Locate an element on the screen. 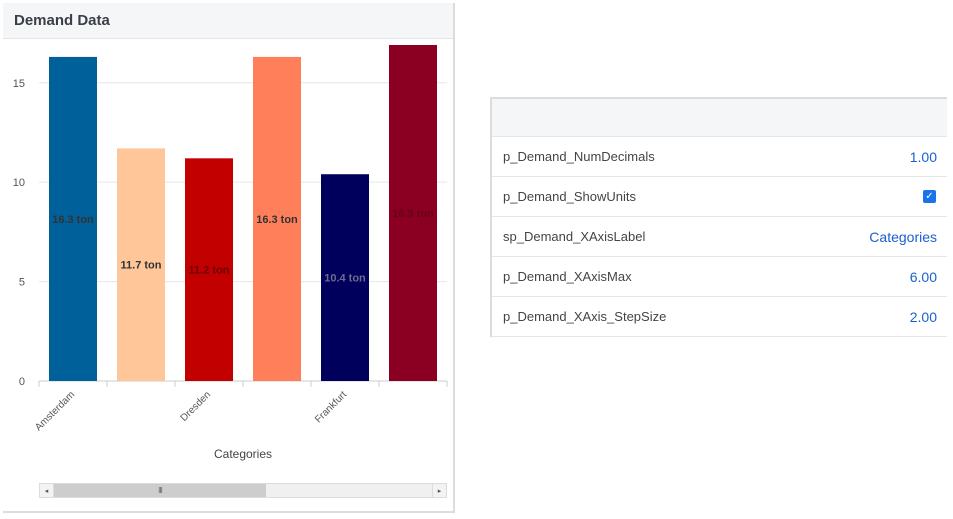 This screenshot has height=519, width=953. param-value: 1.00 is located at coordinates (923, 156).